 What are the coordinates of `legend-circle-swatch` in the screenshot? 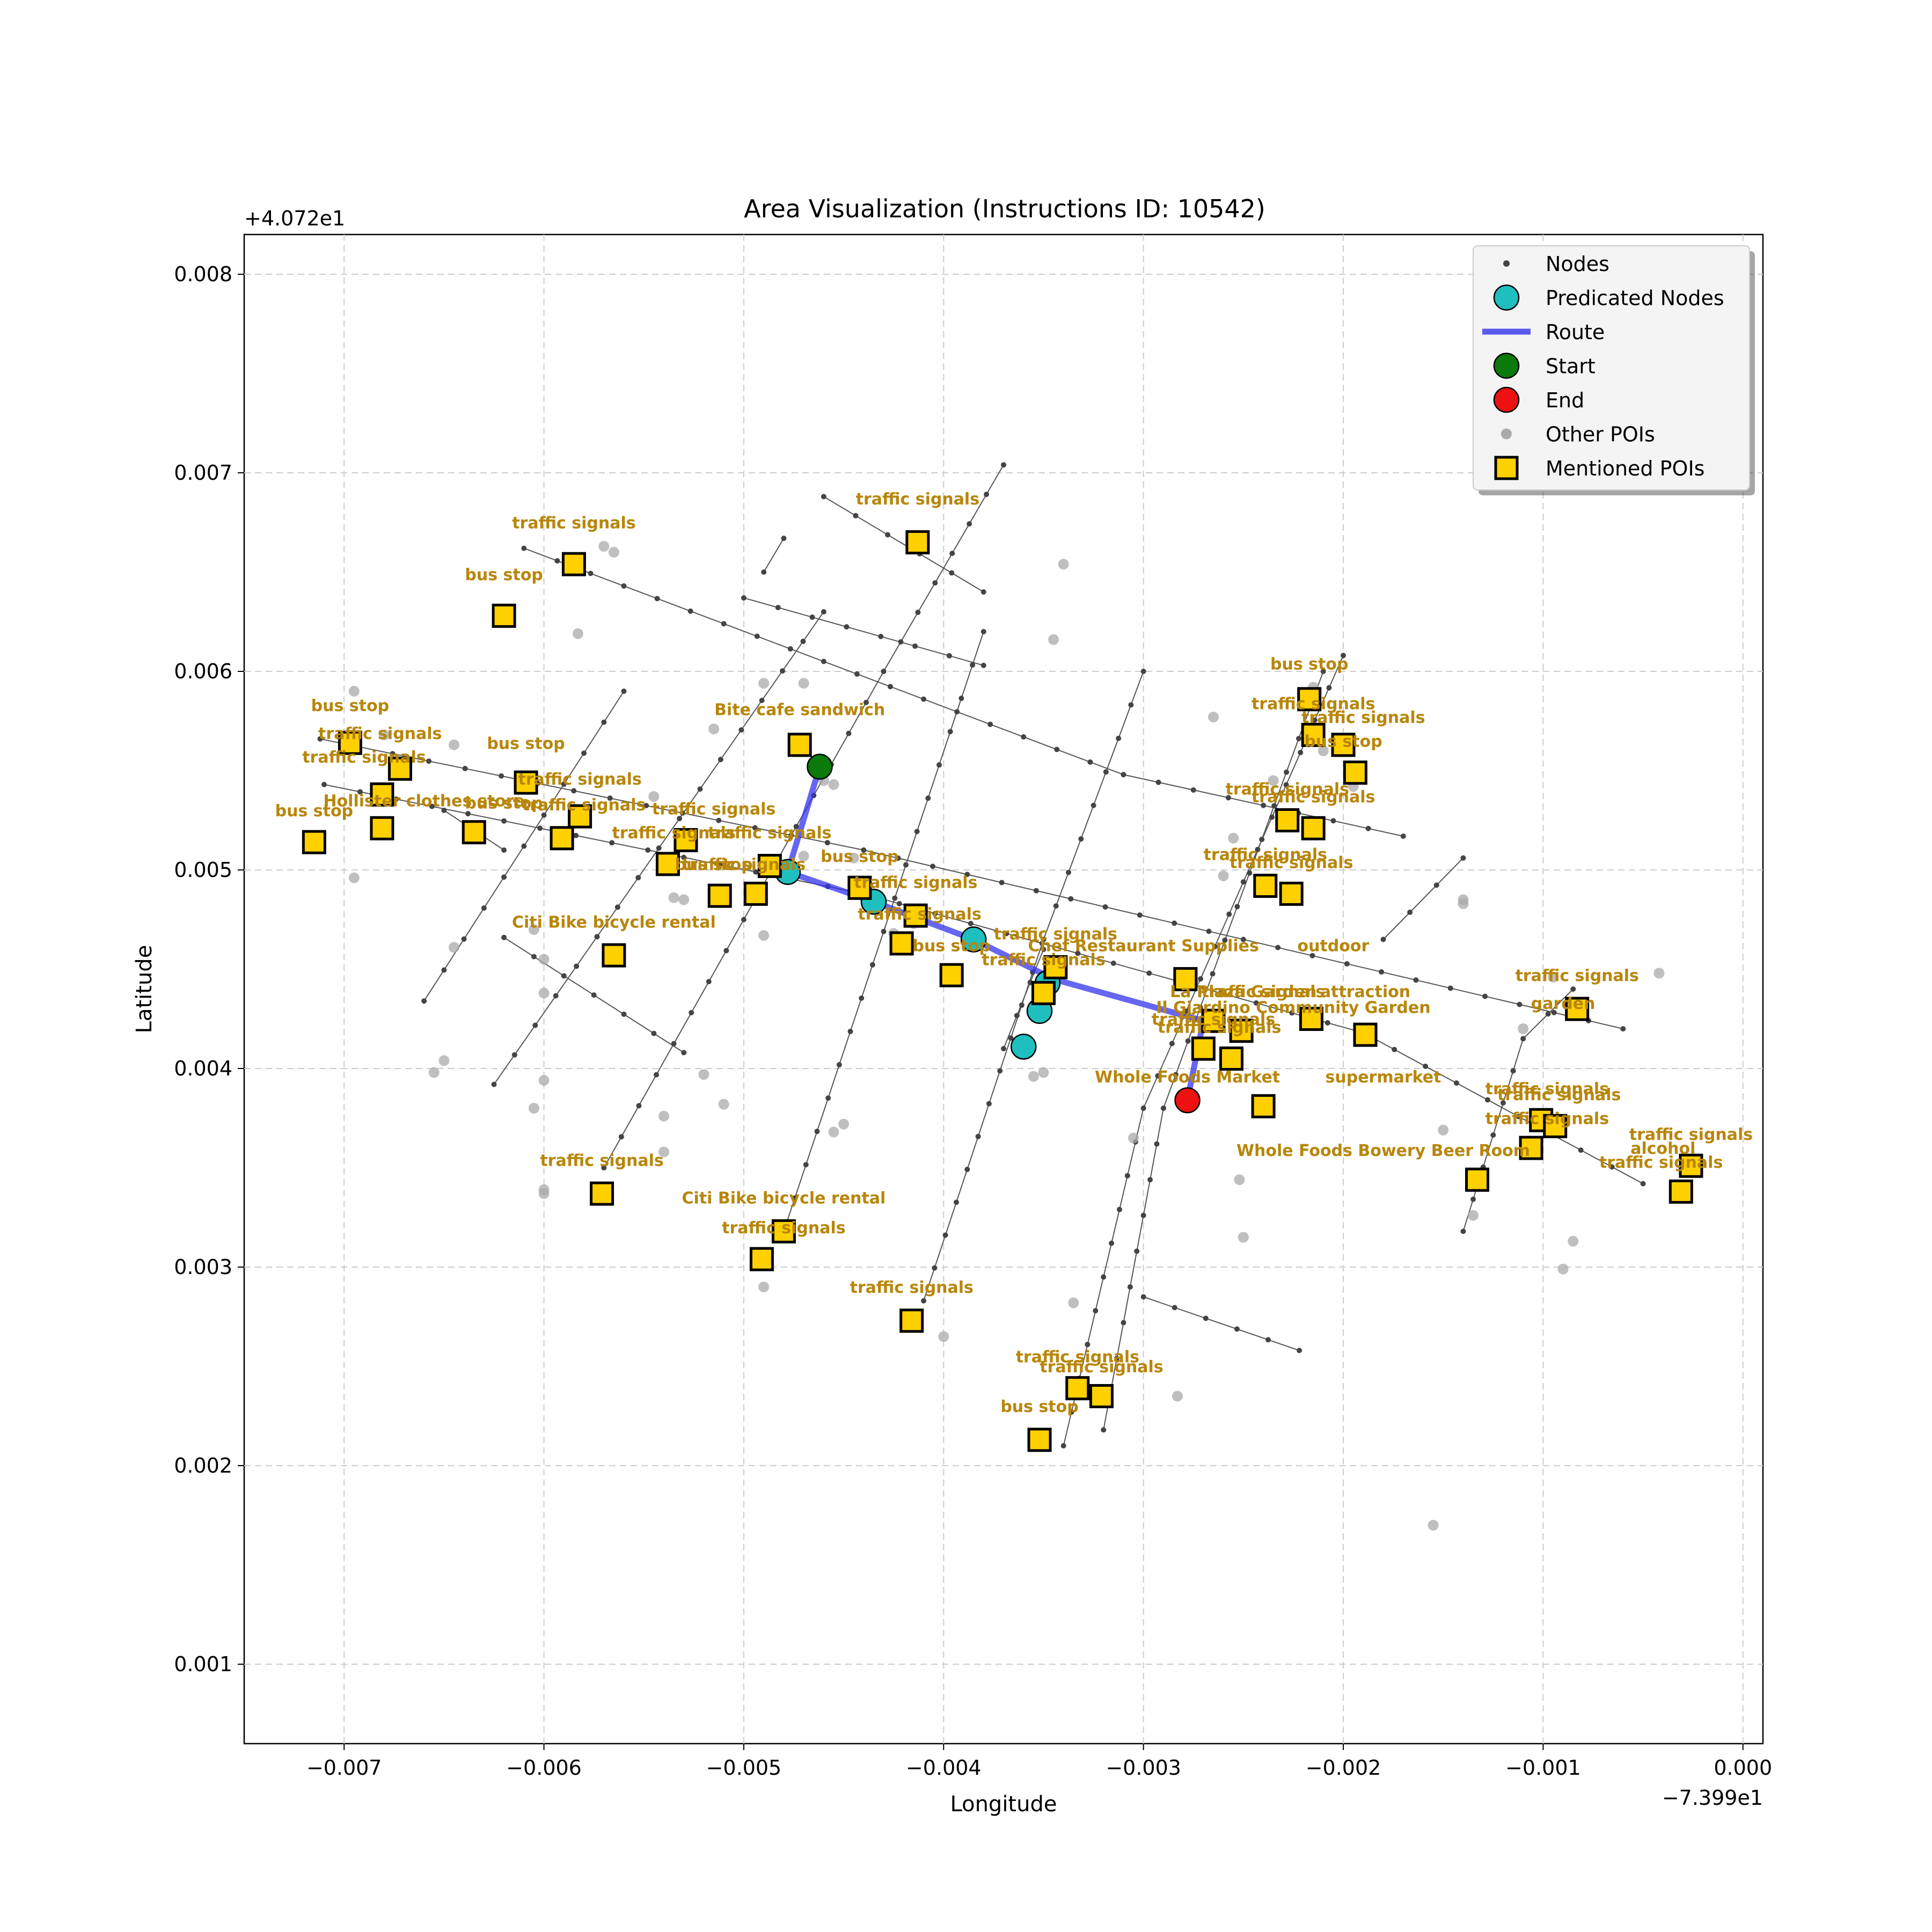 It's located at (1506, 399).